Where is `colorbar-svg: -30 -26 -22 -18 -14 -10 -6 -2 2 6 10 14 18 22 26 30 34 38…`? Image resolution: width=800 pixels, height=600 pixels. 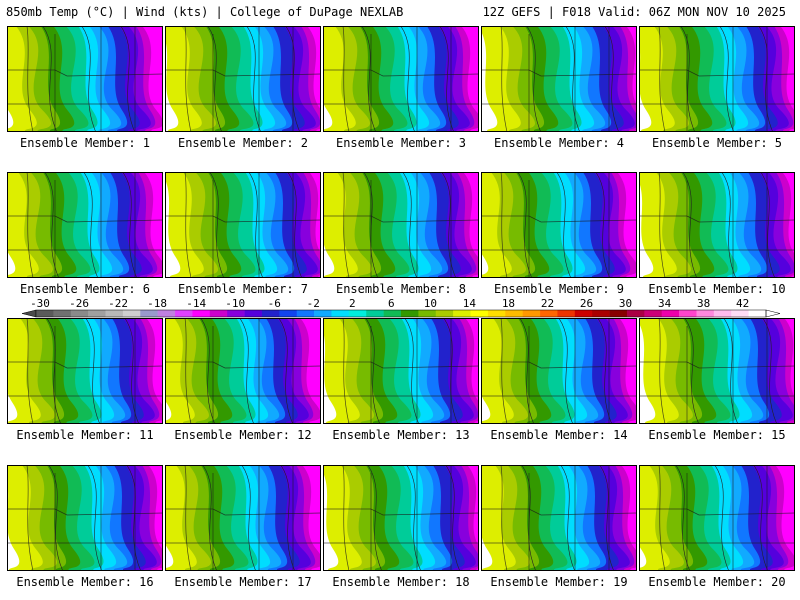
colorbar-svg: -30 -26 -22 -18 -14 -10 -6 -2 2 6 10 14 18 22 26 30 34 38… is located at coordinates (401, 307).